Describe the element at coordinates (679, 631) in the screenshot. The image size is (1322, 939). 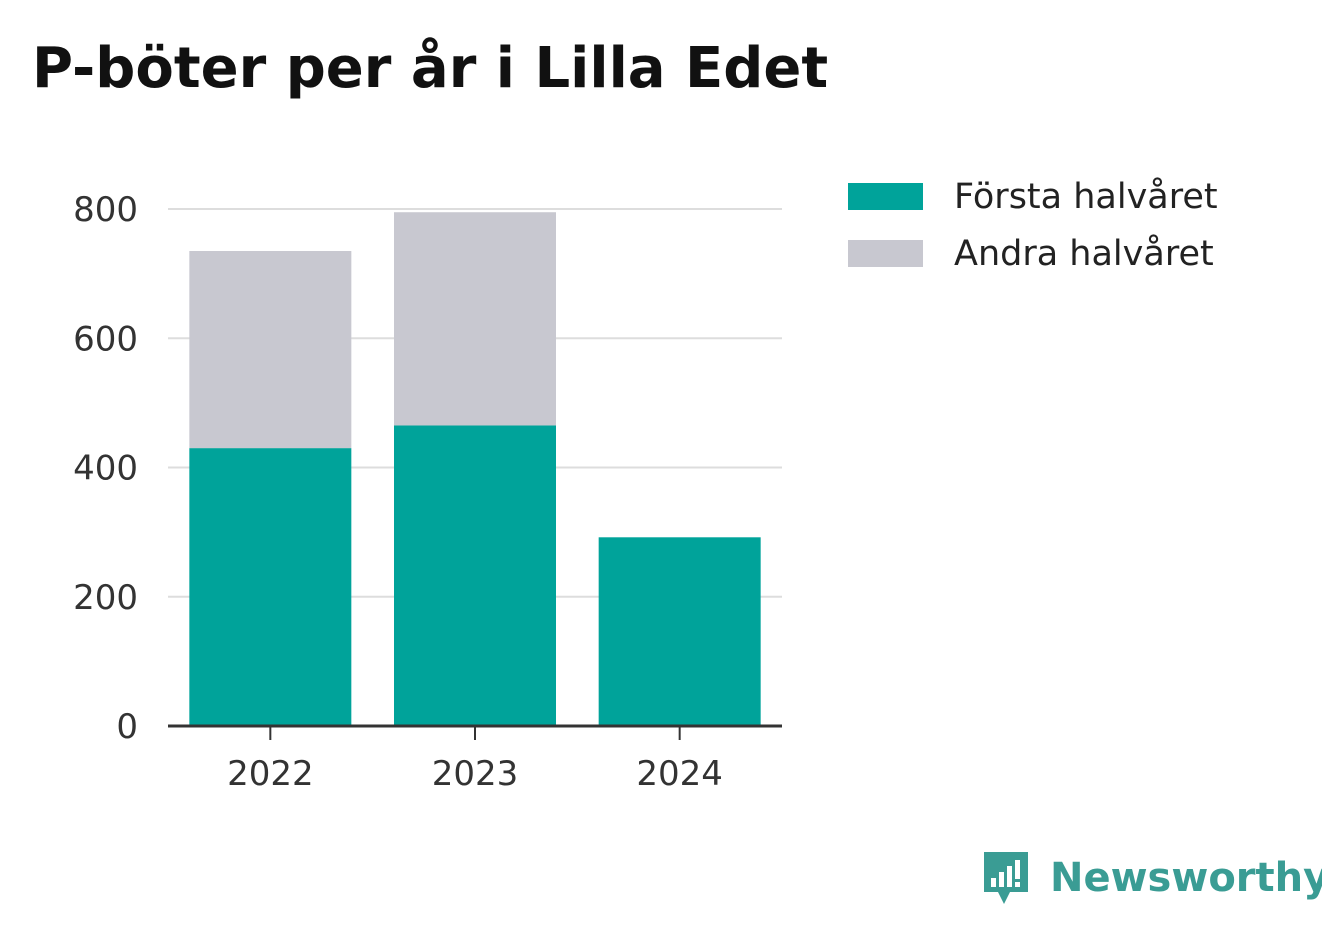
I see `bar-first-half-2024` at that location.